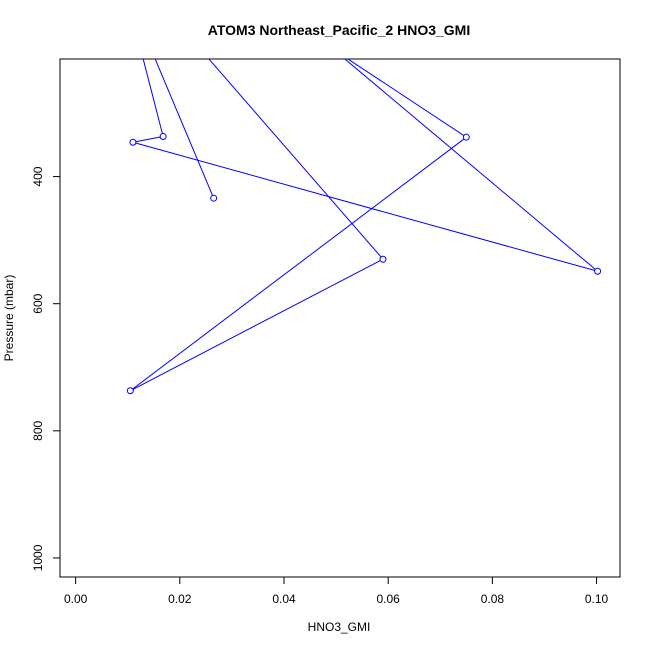  I want to click on x-tick-label: 0.10, so click(597, 599).